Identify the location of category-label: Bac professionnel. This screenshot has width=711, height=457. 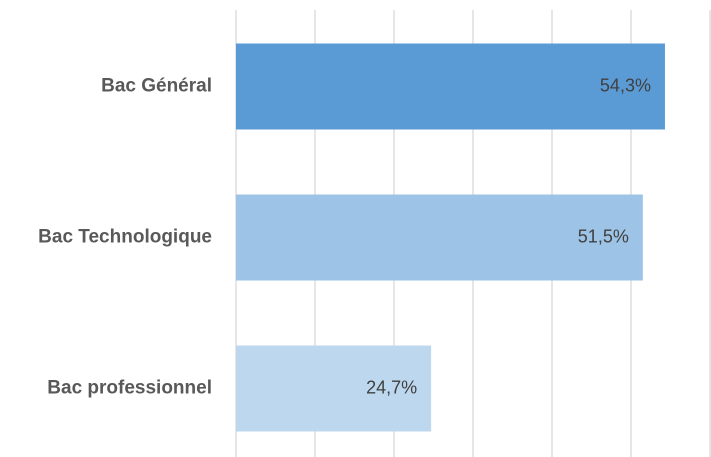
(129, 388).